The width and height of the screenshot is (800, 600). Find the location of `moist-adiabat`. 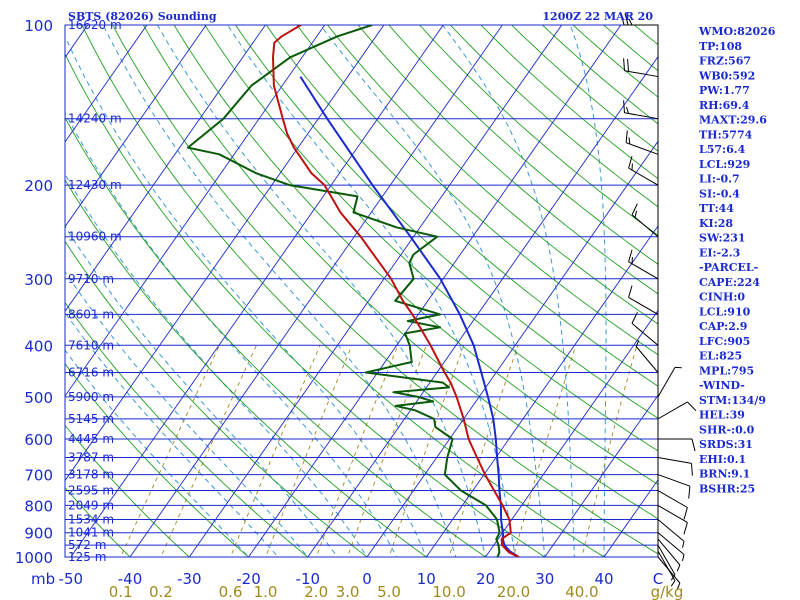

moist-adiabat is located at coordinates (187, 413).